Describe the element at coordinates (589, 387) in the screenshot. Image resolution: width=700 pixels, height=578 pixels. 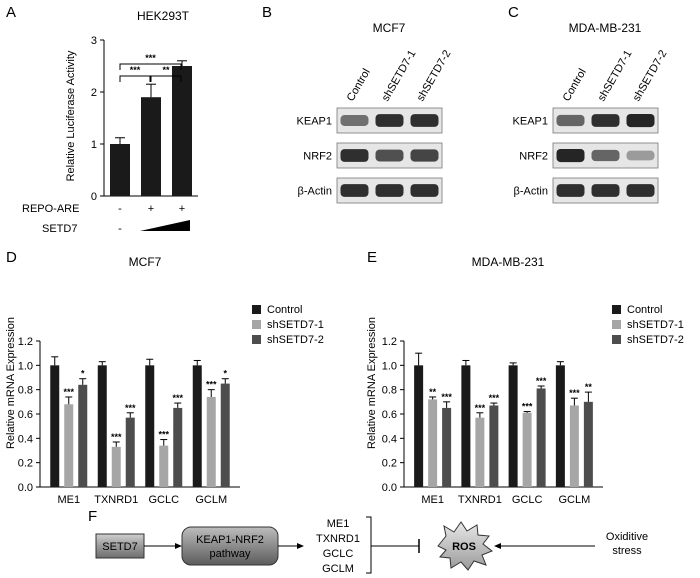
I see `sig-label: **` at that location.